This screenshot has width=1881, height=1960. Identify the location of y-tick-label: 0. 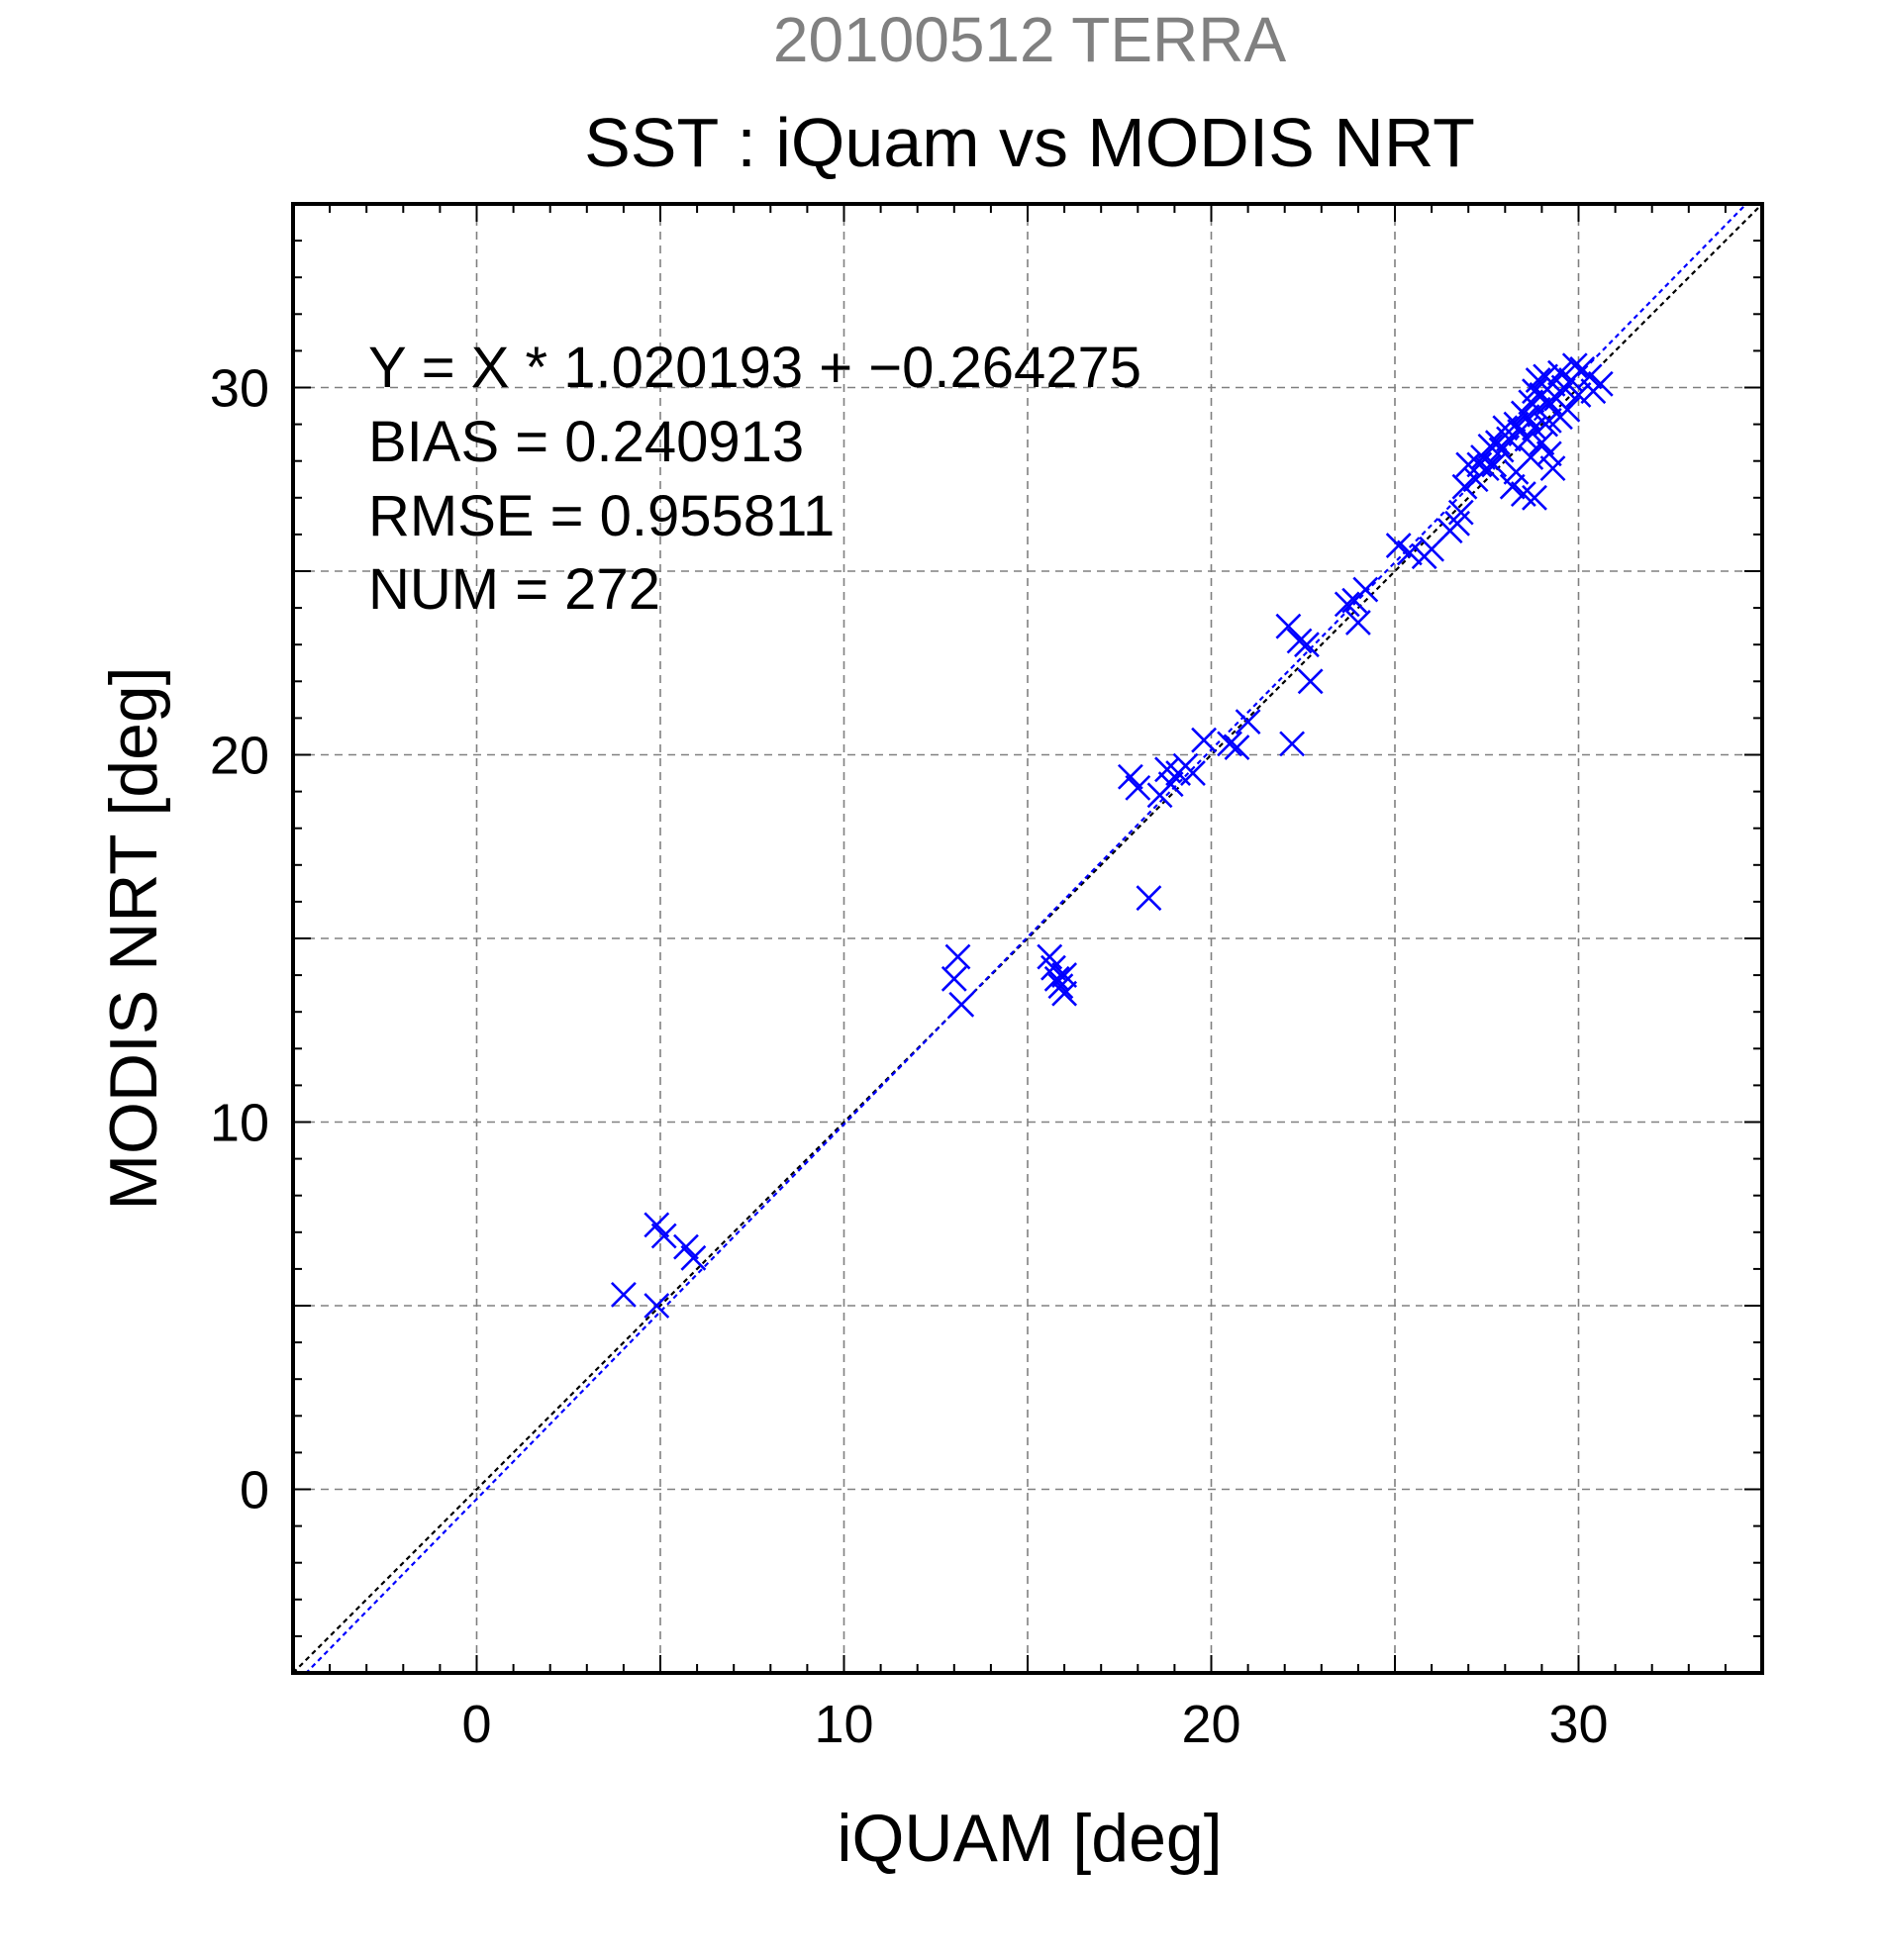
(255, 1490).